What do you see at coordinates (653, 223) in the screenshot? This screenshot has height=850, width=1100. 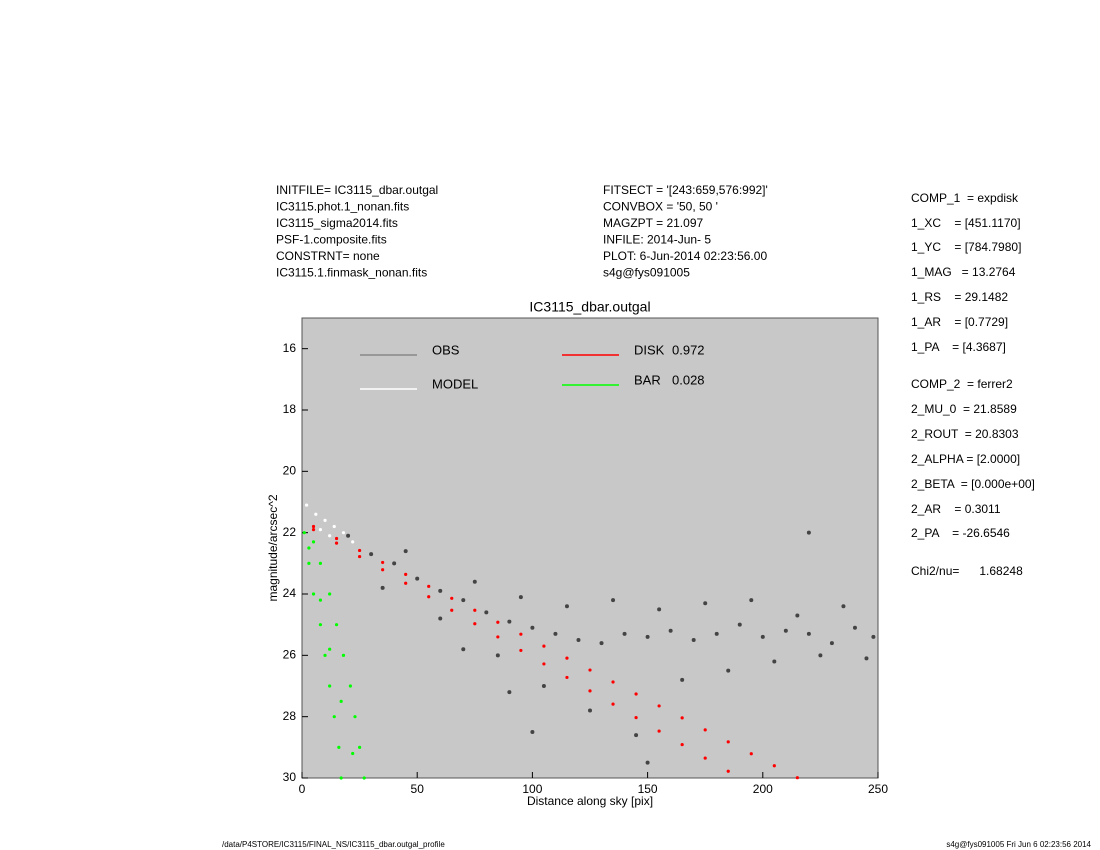 I see `header-middle-line: MAGZPT = 21.097` at bounding box center [653, 223].